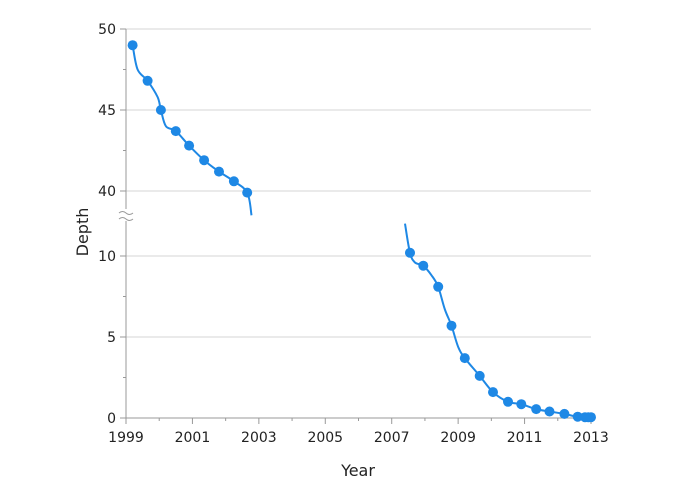  I want to click on x-tick-label-2011: 2011, so click(525, 438).